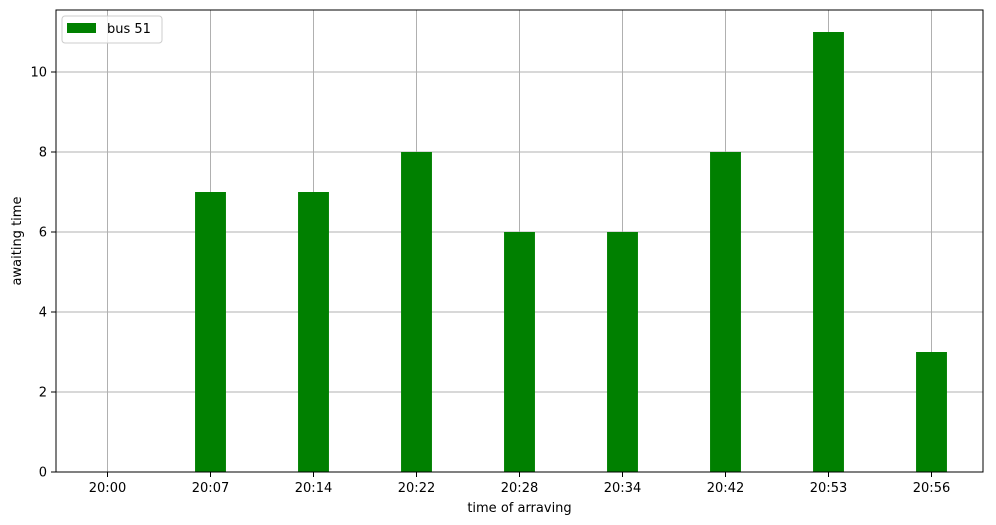 The image size is (996, 525). Describe the element at coordinates (43, 393) in the screenshot. I see `y-tick-label: 2` at that location.